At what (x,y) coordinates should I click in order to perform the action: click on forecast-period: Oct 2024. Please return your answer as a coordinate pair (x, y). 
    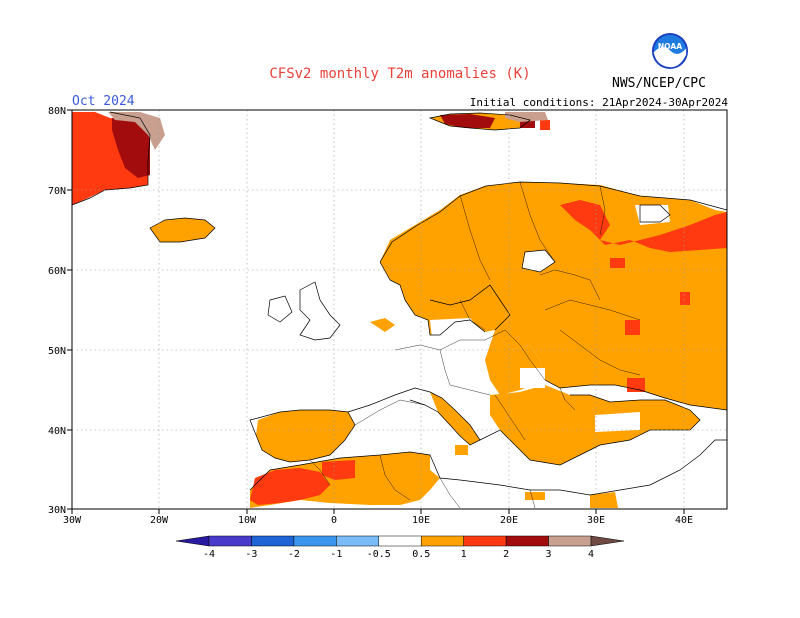
    Looking at the image, I should click on (103, 101).